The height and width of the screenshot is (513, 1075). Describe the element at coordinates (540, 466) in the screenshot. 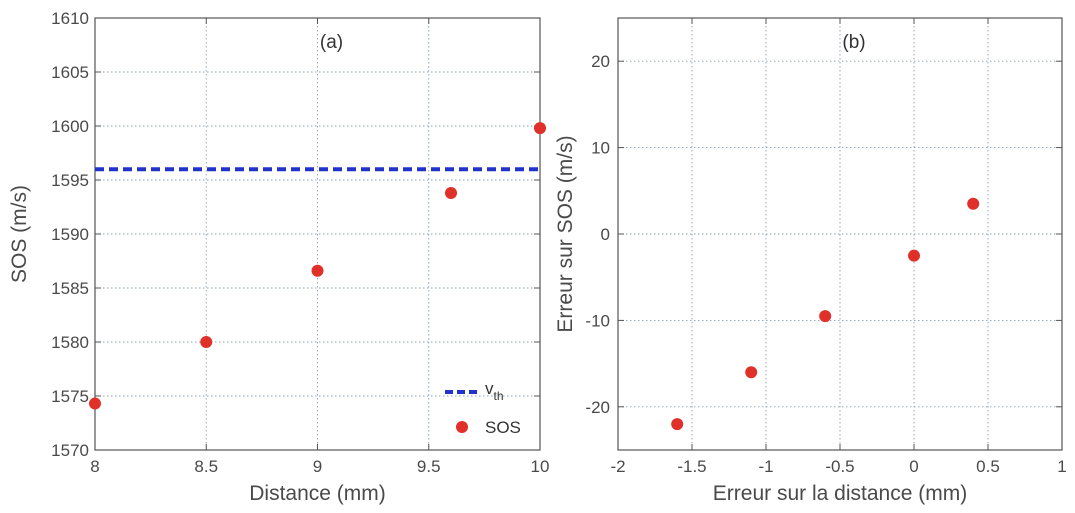

I see `panel-a-x-tick-label: 10` at that location.